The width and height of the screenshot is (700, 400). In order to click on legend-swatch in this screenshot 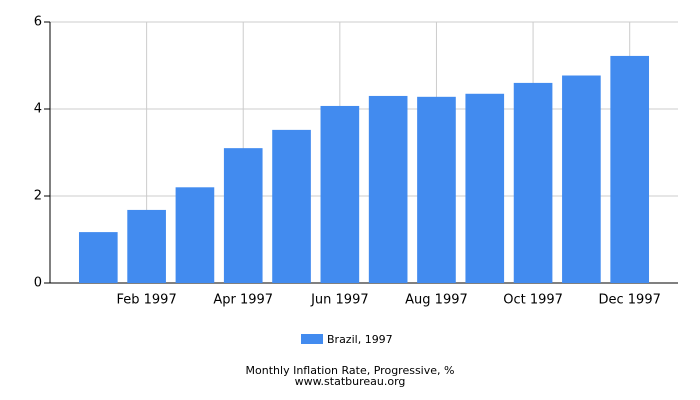, I will do `click(312, 339)`.